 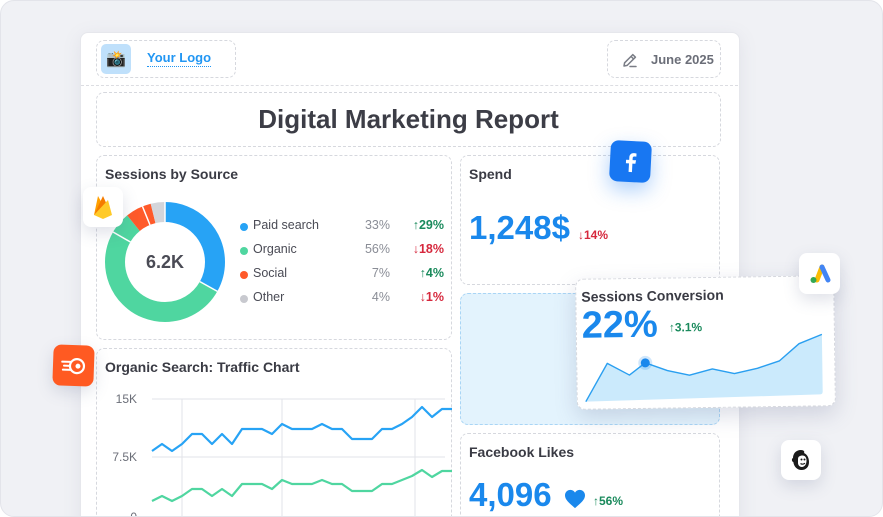 I want to click on semrush-badge, so click(x=73, y=365).